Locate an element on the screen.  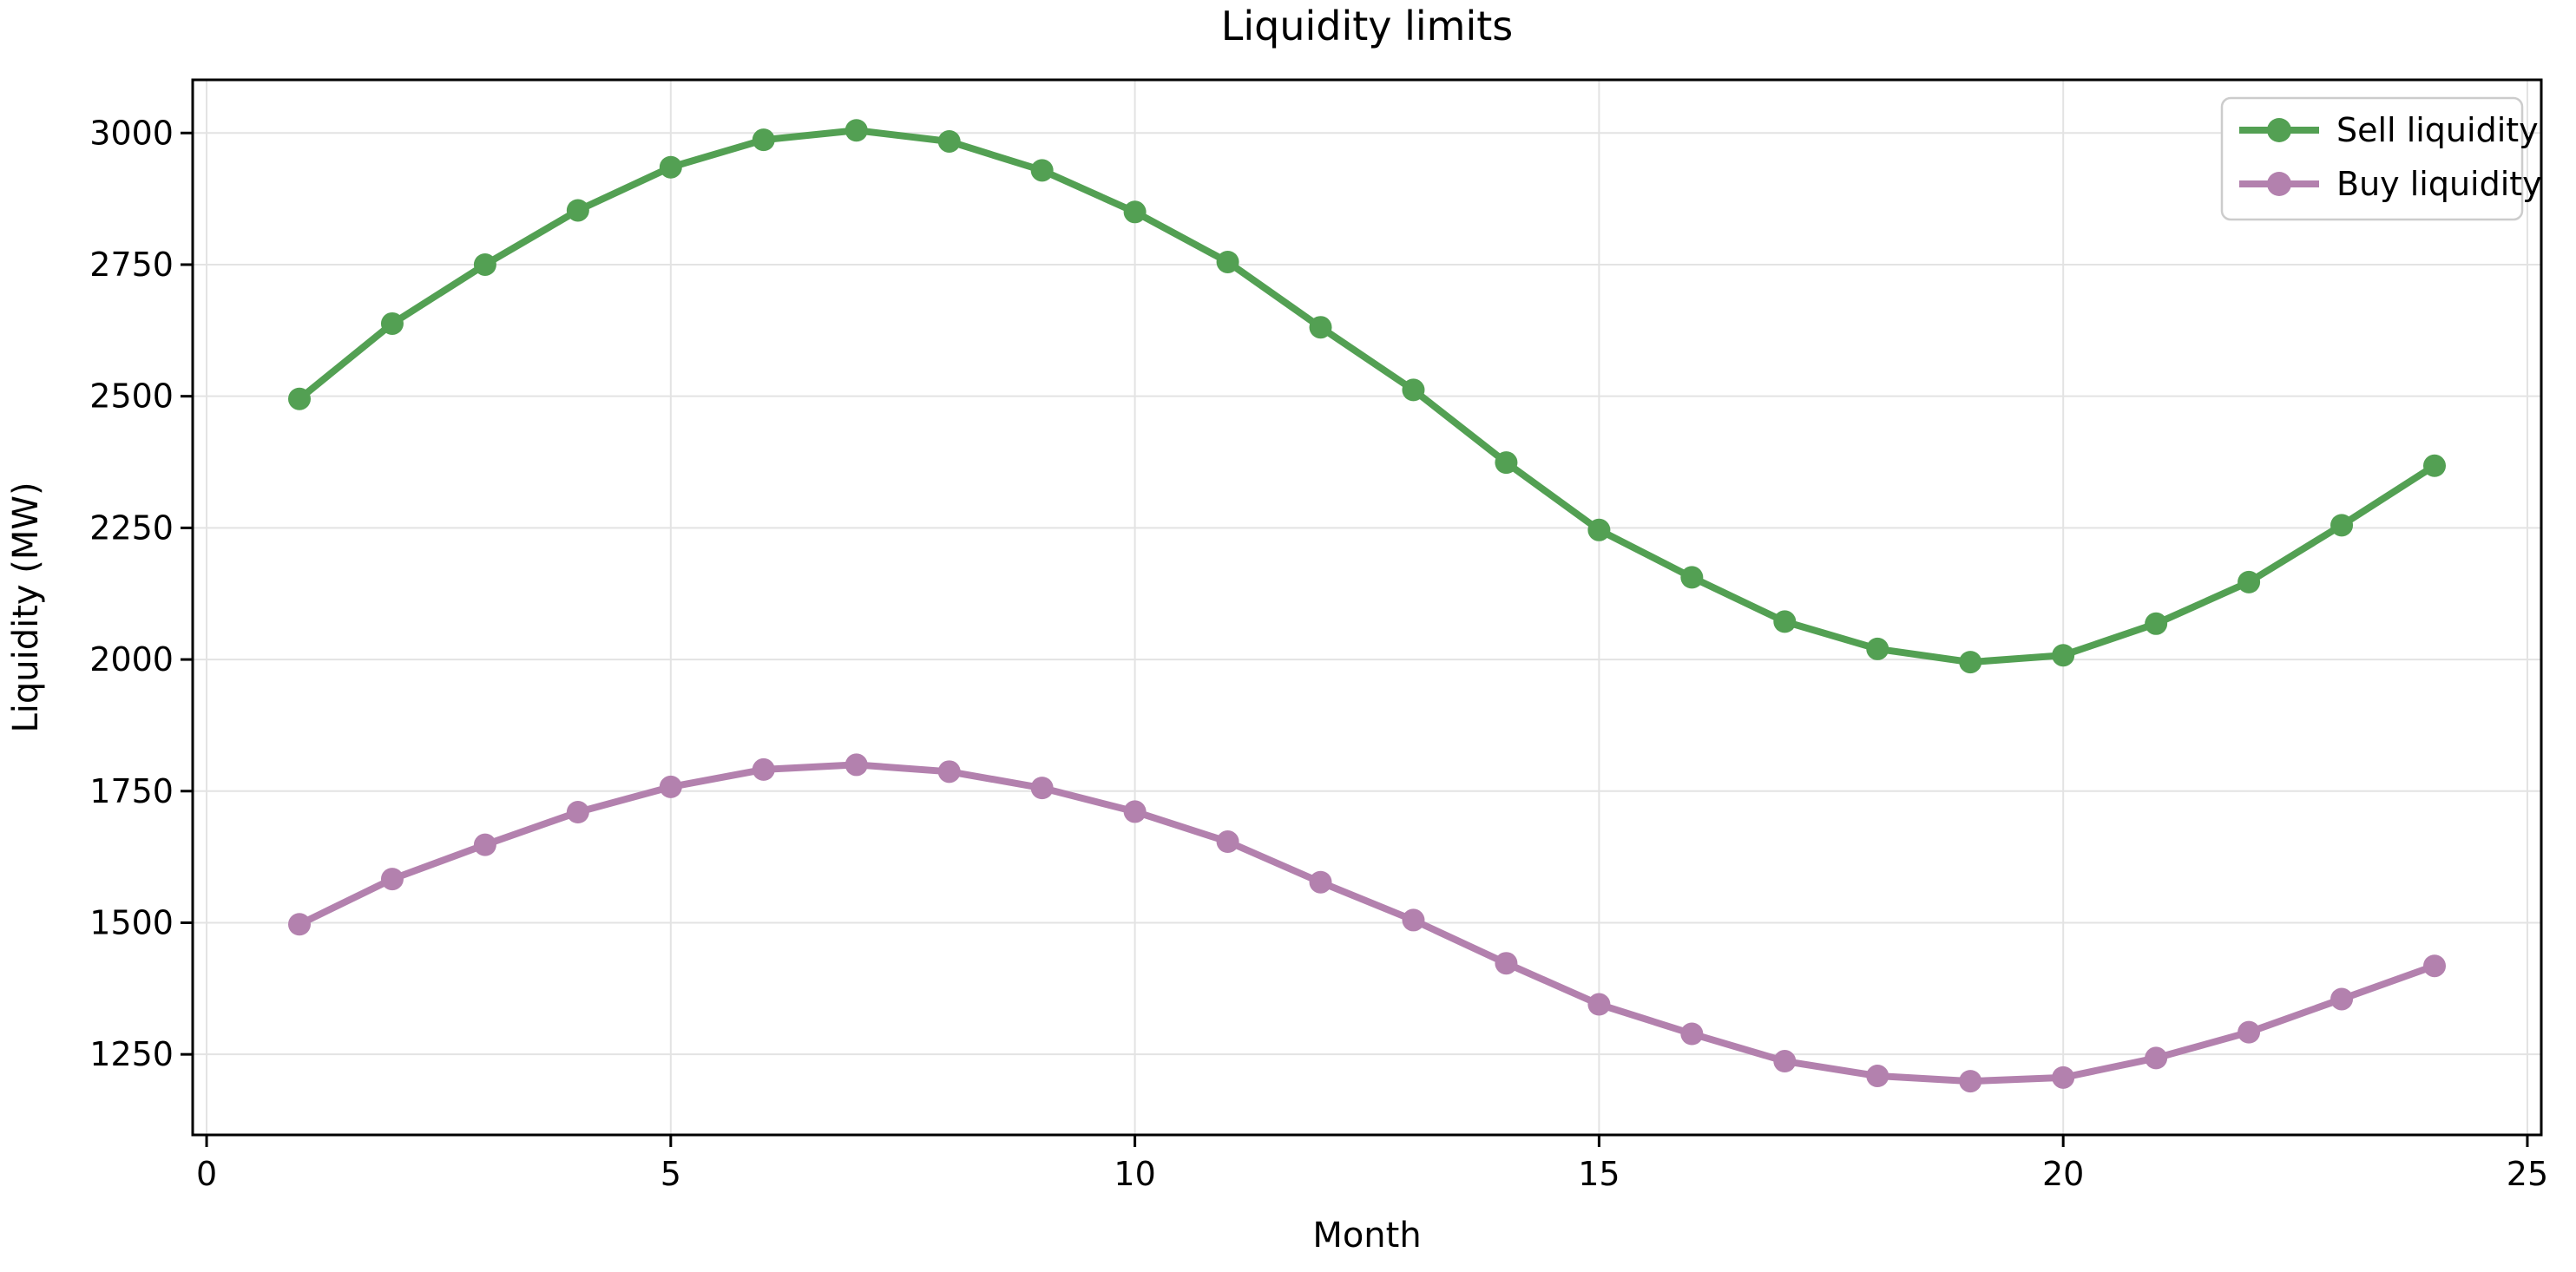
x-tick-label: 25 is located at coordinates (2528, 1174).